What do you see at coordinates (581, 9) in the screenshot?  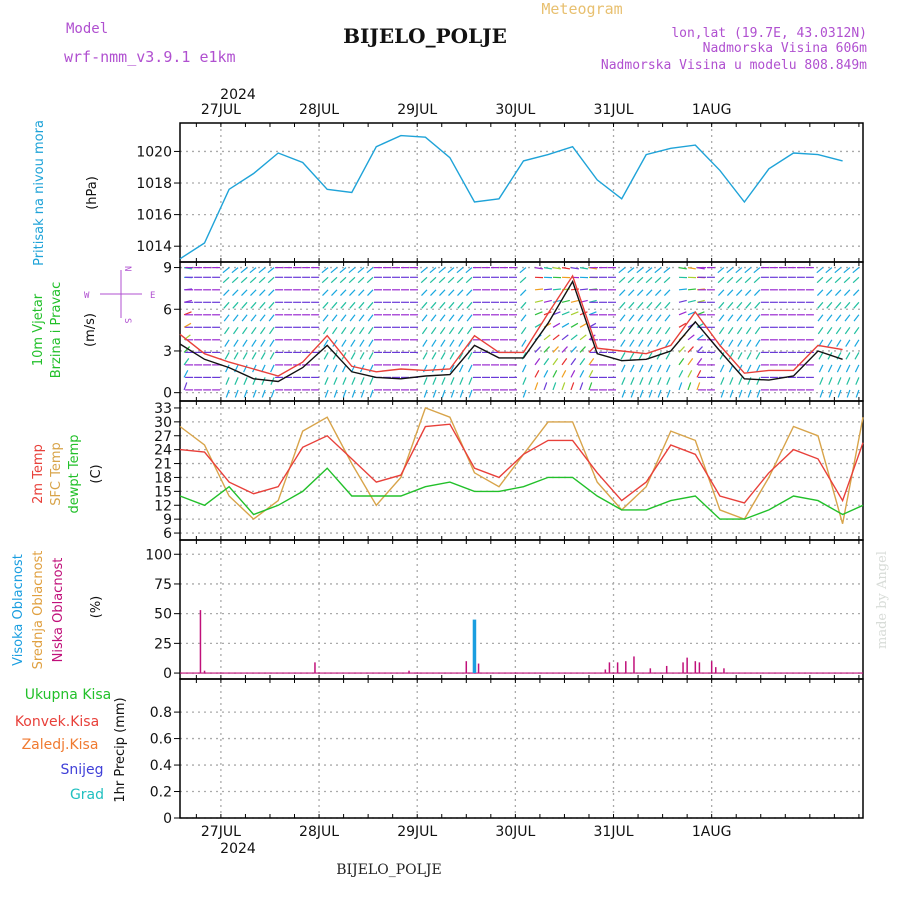 I see `product-title: Meteogram` at bounding box center [581, 9].